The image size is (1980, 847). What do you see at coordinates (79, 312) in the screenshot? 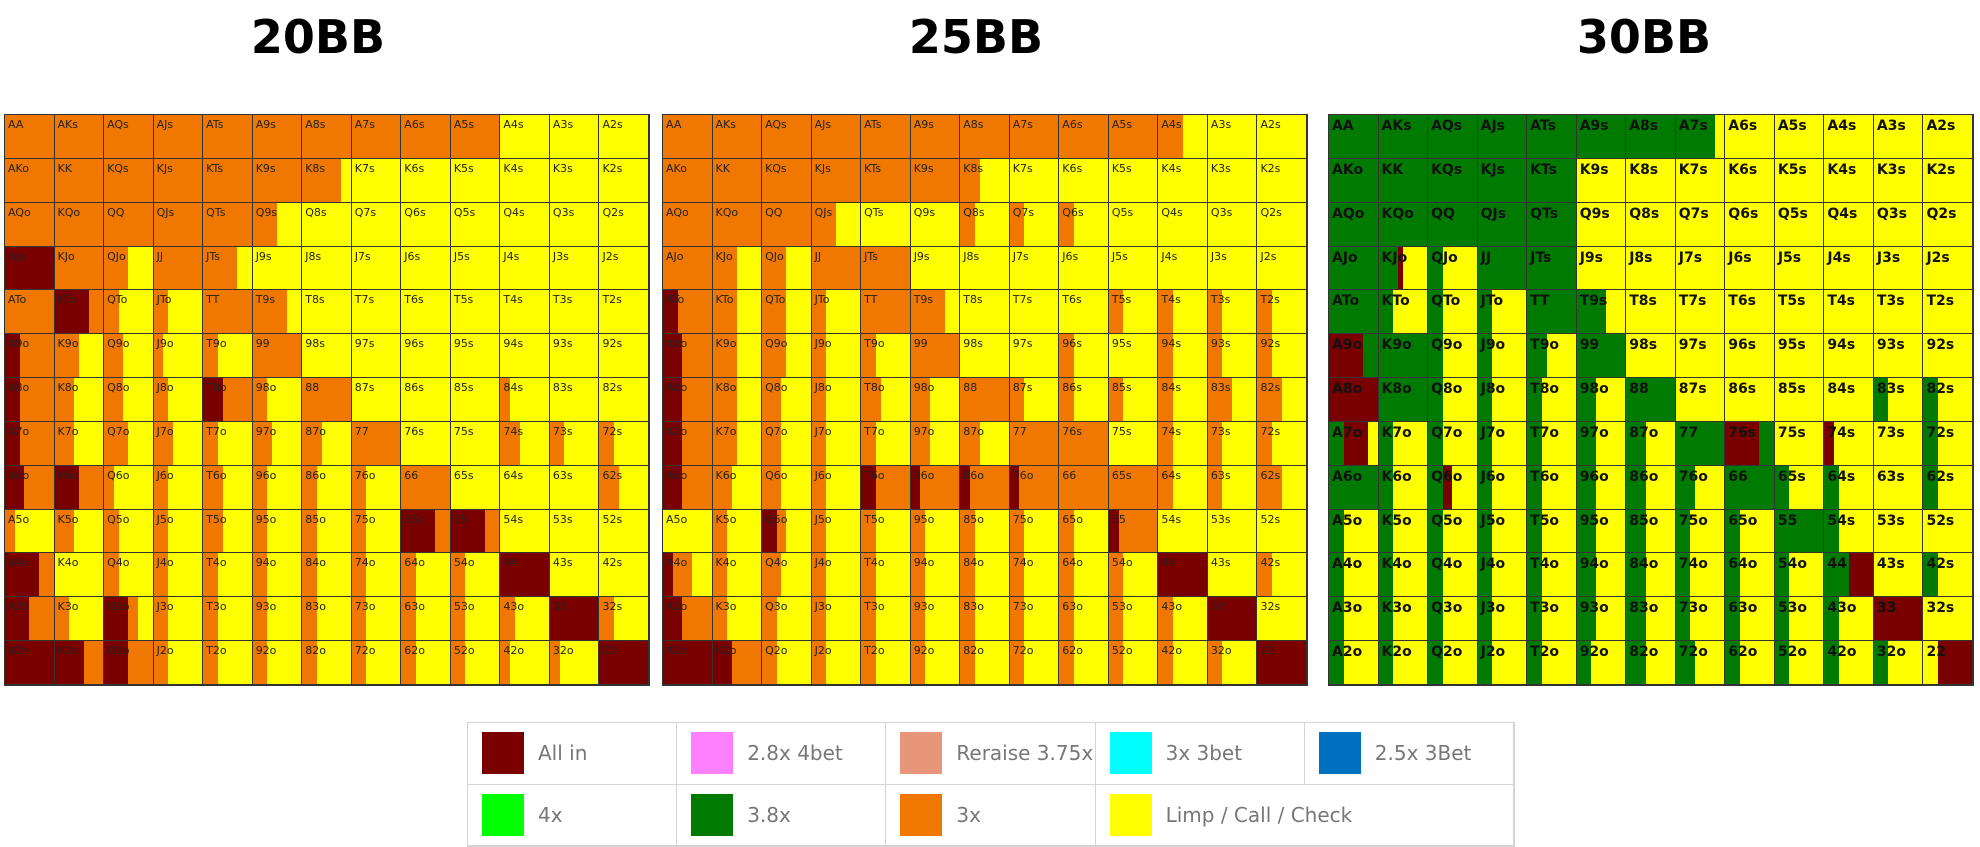
I see `hand-cell-KTo: KTo` at bounding box center [79, 312].